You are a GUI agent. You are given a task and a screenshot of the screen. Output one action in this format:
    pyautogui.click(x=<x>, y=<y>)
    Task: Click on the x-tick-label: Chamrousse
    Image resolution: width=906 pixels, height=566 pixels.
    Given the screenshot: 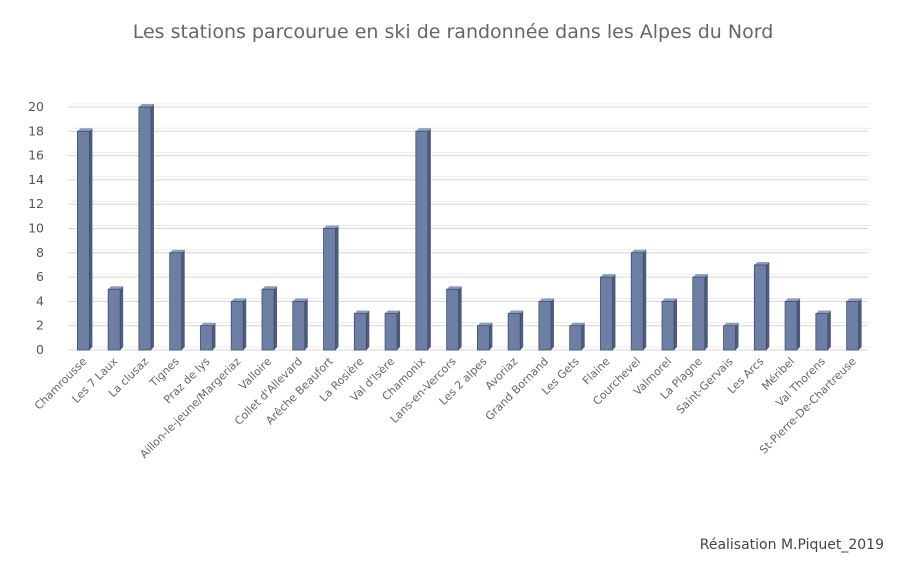 What is the action you would take?
    pyautogui.click(x=61, y=384)
    